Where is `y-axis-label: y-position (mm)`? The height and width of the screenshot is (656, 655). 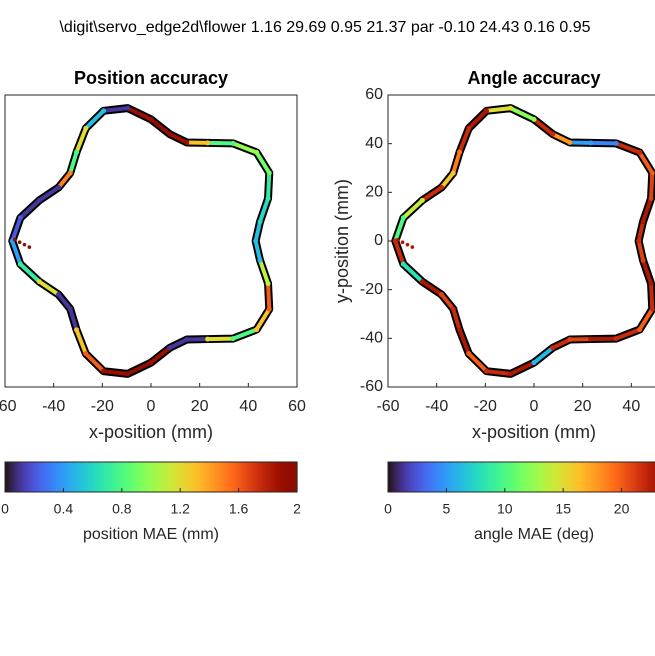
y-axis-label: y-position (mm) is located at coordinates (342, 241).